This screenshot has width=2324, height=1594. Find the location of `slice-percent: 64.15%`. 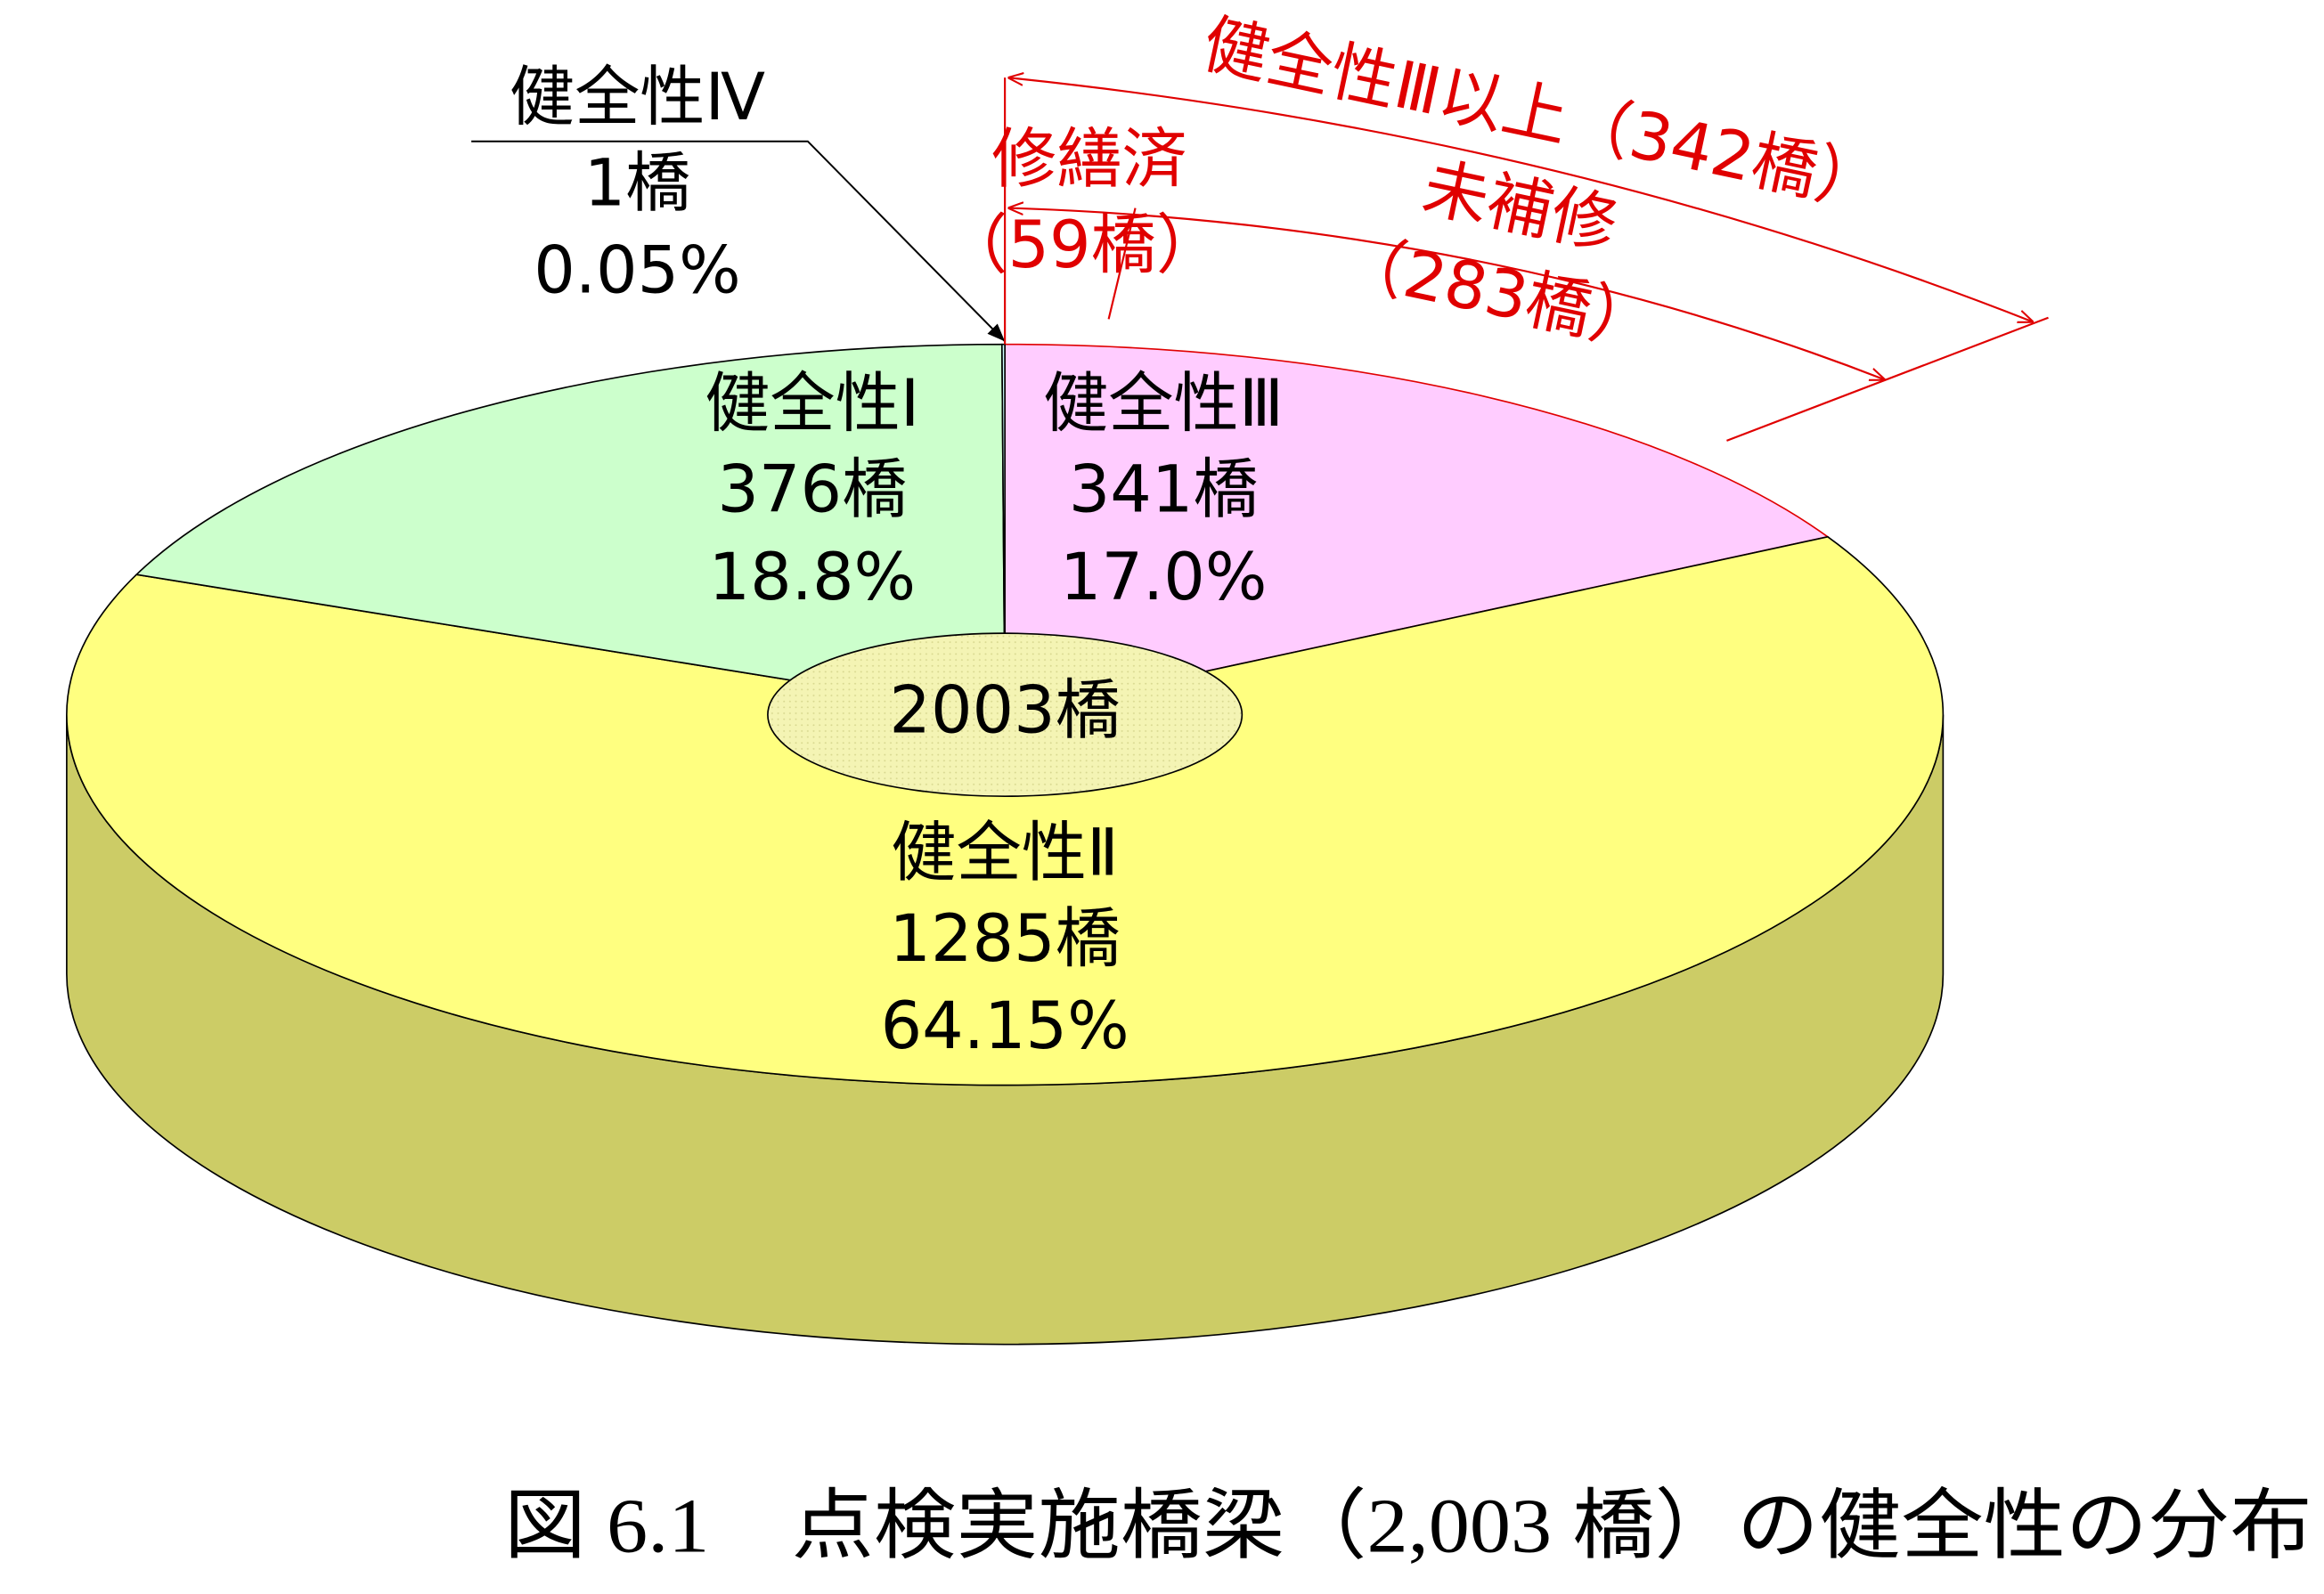

slice-percent: 64.15% is located at coordinates (1005, 1026).